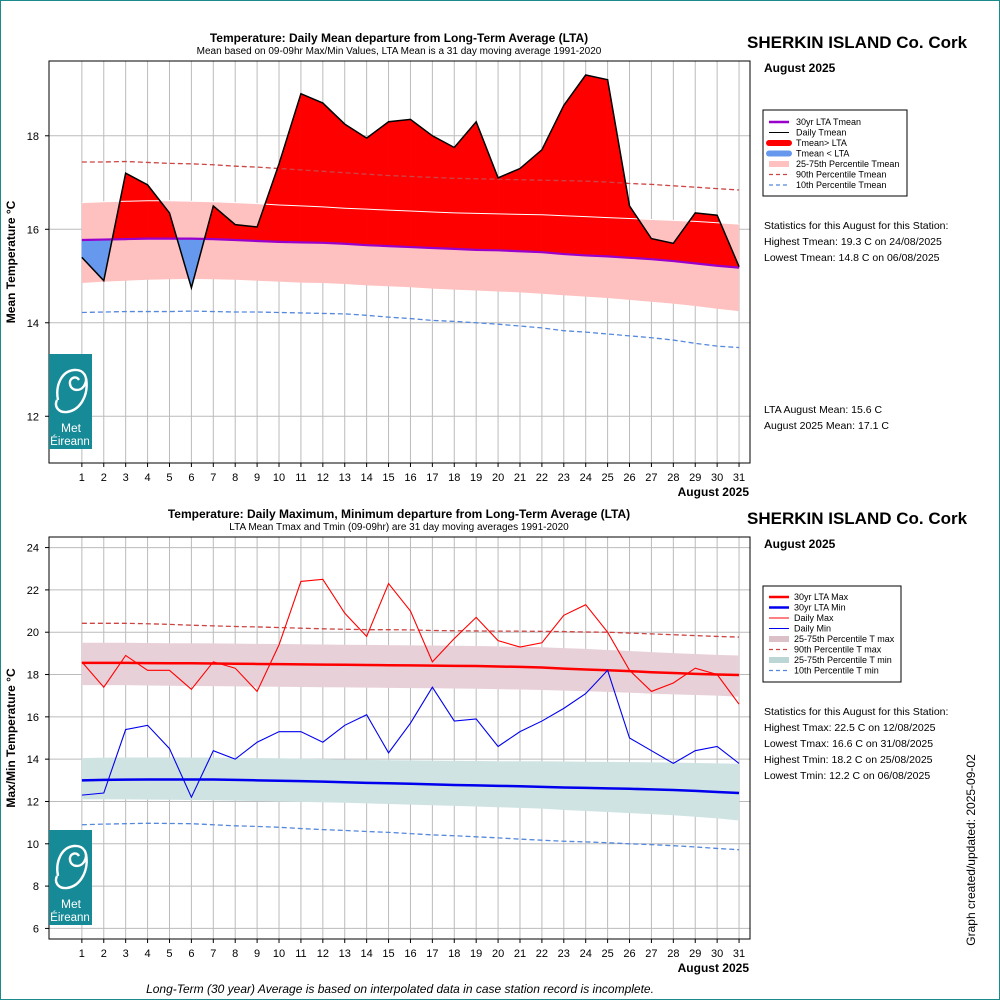  Describe the element at coordinates (345, 478) in the screenshot. I see `top-x-tick-label-13: 13` at that location.